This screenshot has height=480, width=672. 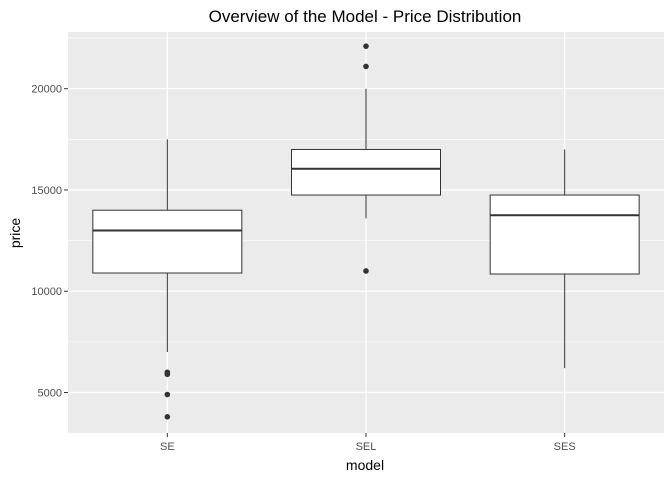 I want to click on box-group-sel, so click(x=366, y=158).